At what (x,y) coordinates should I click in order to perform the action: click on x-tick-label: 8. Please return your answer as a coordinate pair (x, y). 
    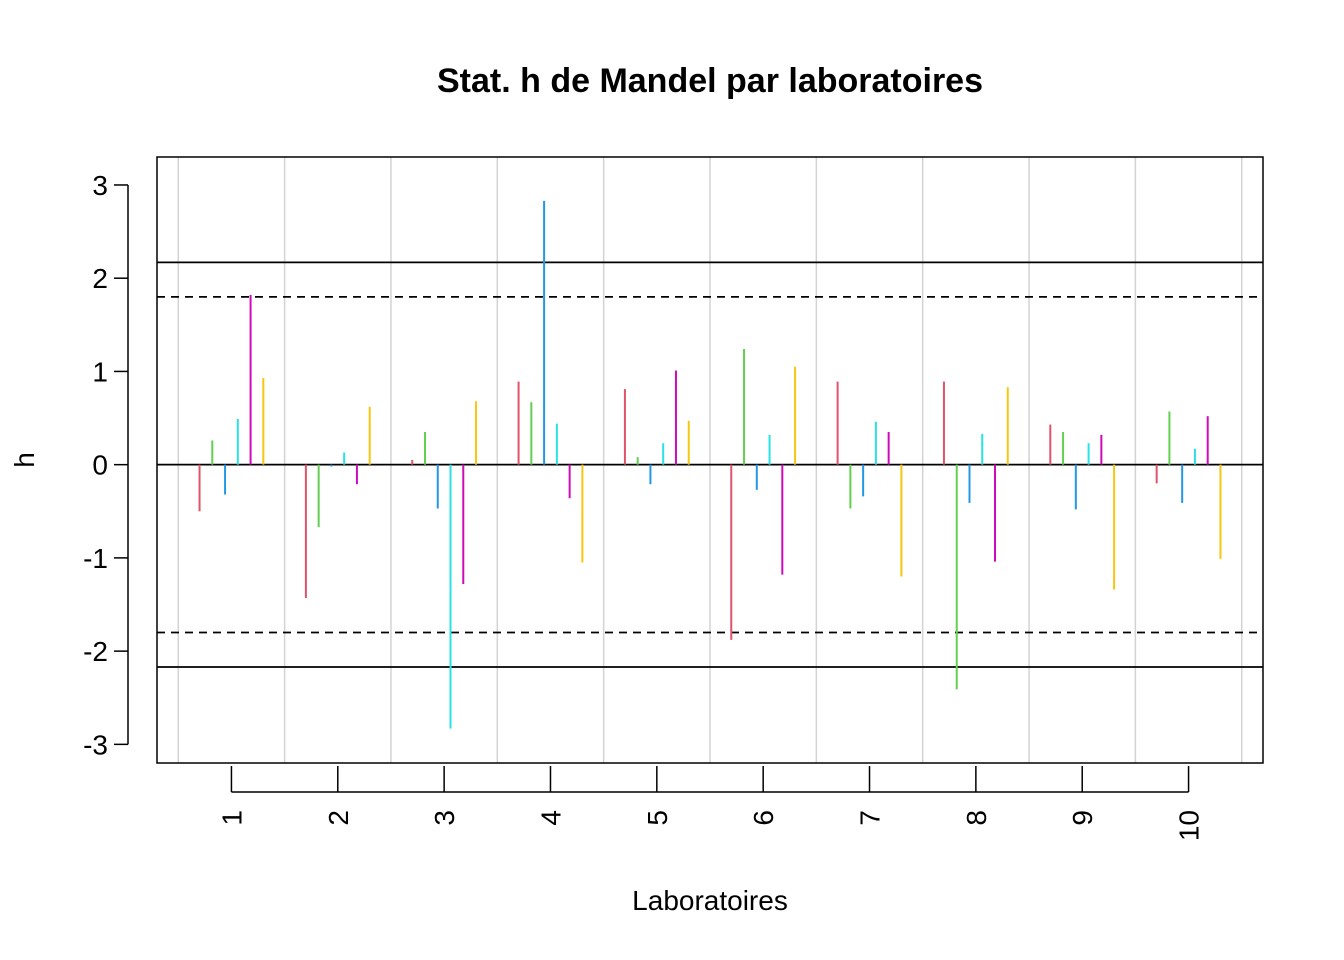
    Looking at the image, I should click on (976, 818).